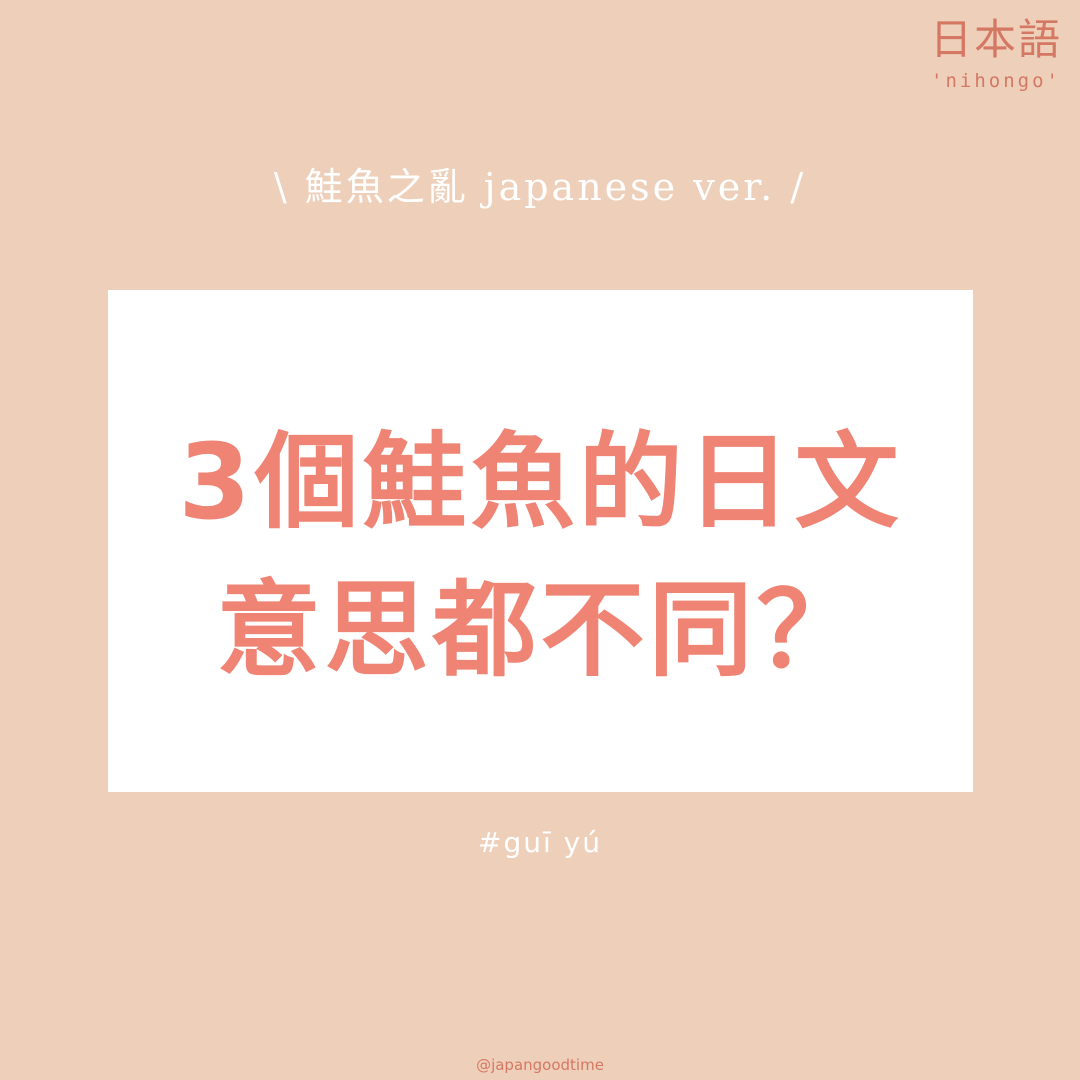 The width and height of the screenshot is (1080, 1080). I want to click on hashtag: #guī yú, so click(540, 842).